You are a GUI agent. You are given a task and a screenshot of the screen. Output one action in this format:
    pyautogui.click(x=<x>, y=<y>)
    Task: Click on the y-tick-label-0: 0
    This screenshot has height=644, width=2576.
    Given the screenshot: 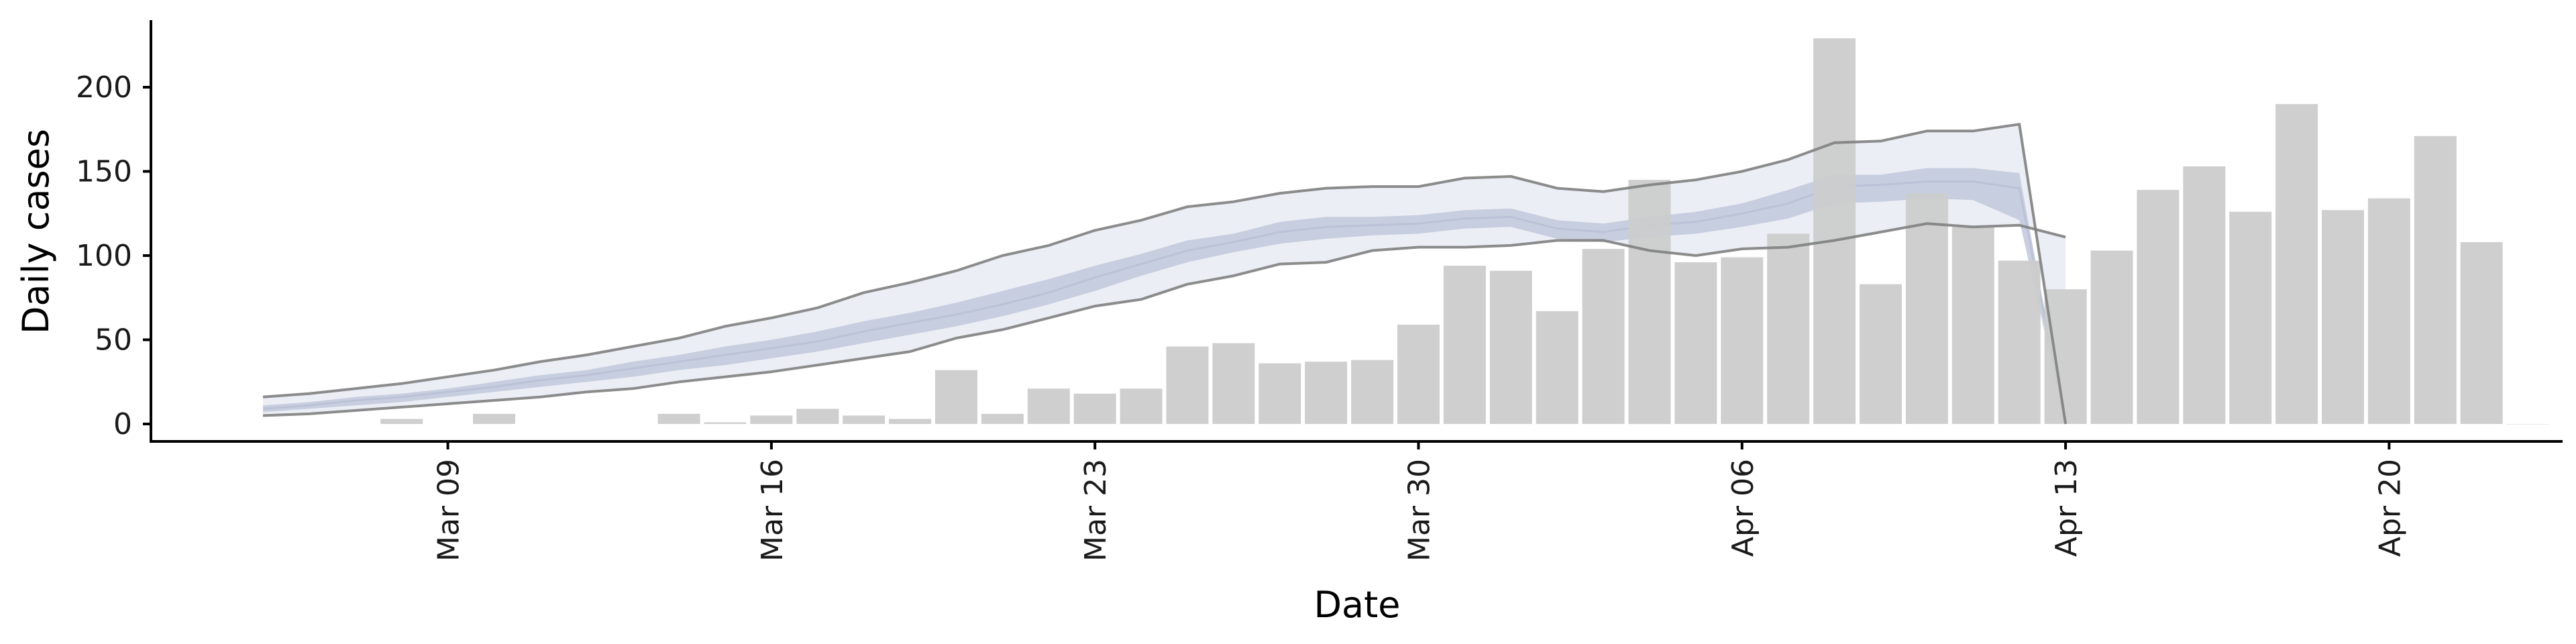 What is the action you would take?
    pyautogui.click(x=122, y=424)
    